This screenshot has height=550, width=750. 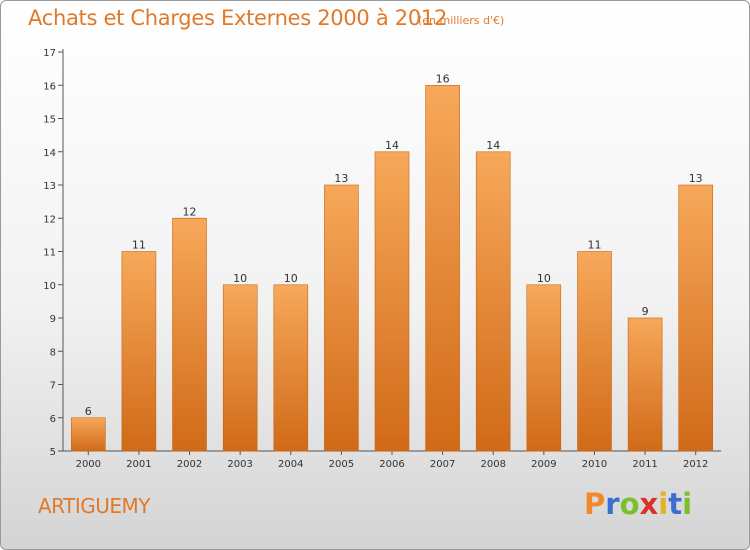 What do you see at coordinates (341, 318) in the screenshot?
I see `bar-2005` at bounding box center [341, 318].